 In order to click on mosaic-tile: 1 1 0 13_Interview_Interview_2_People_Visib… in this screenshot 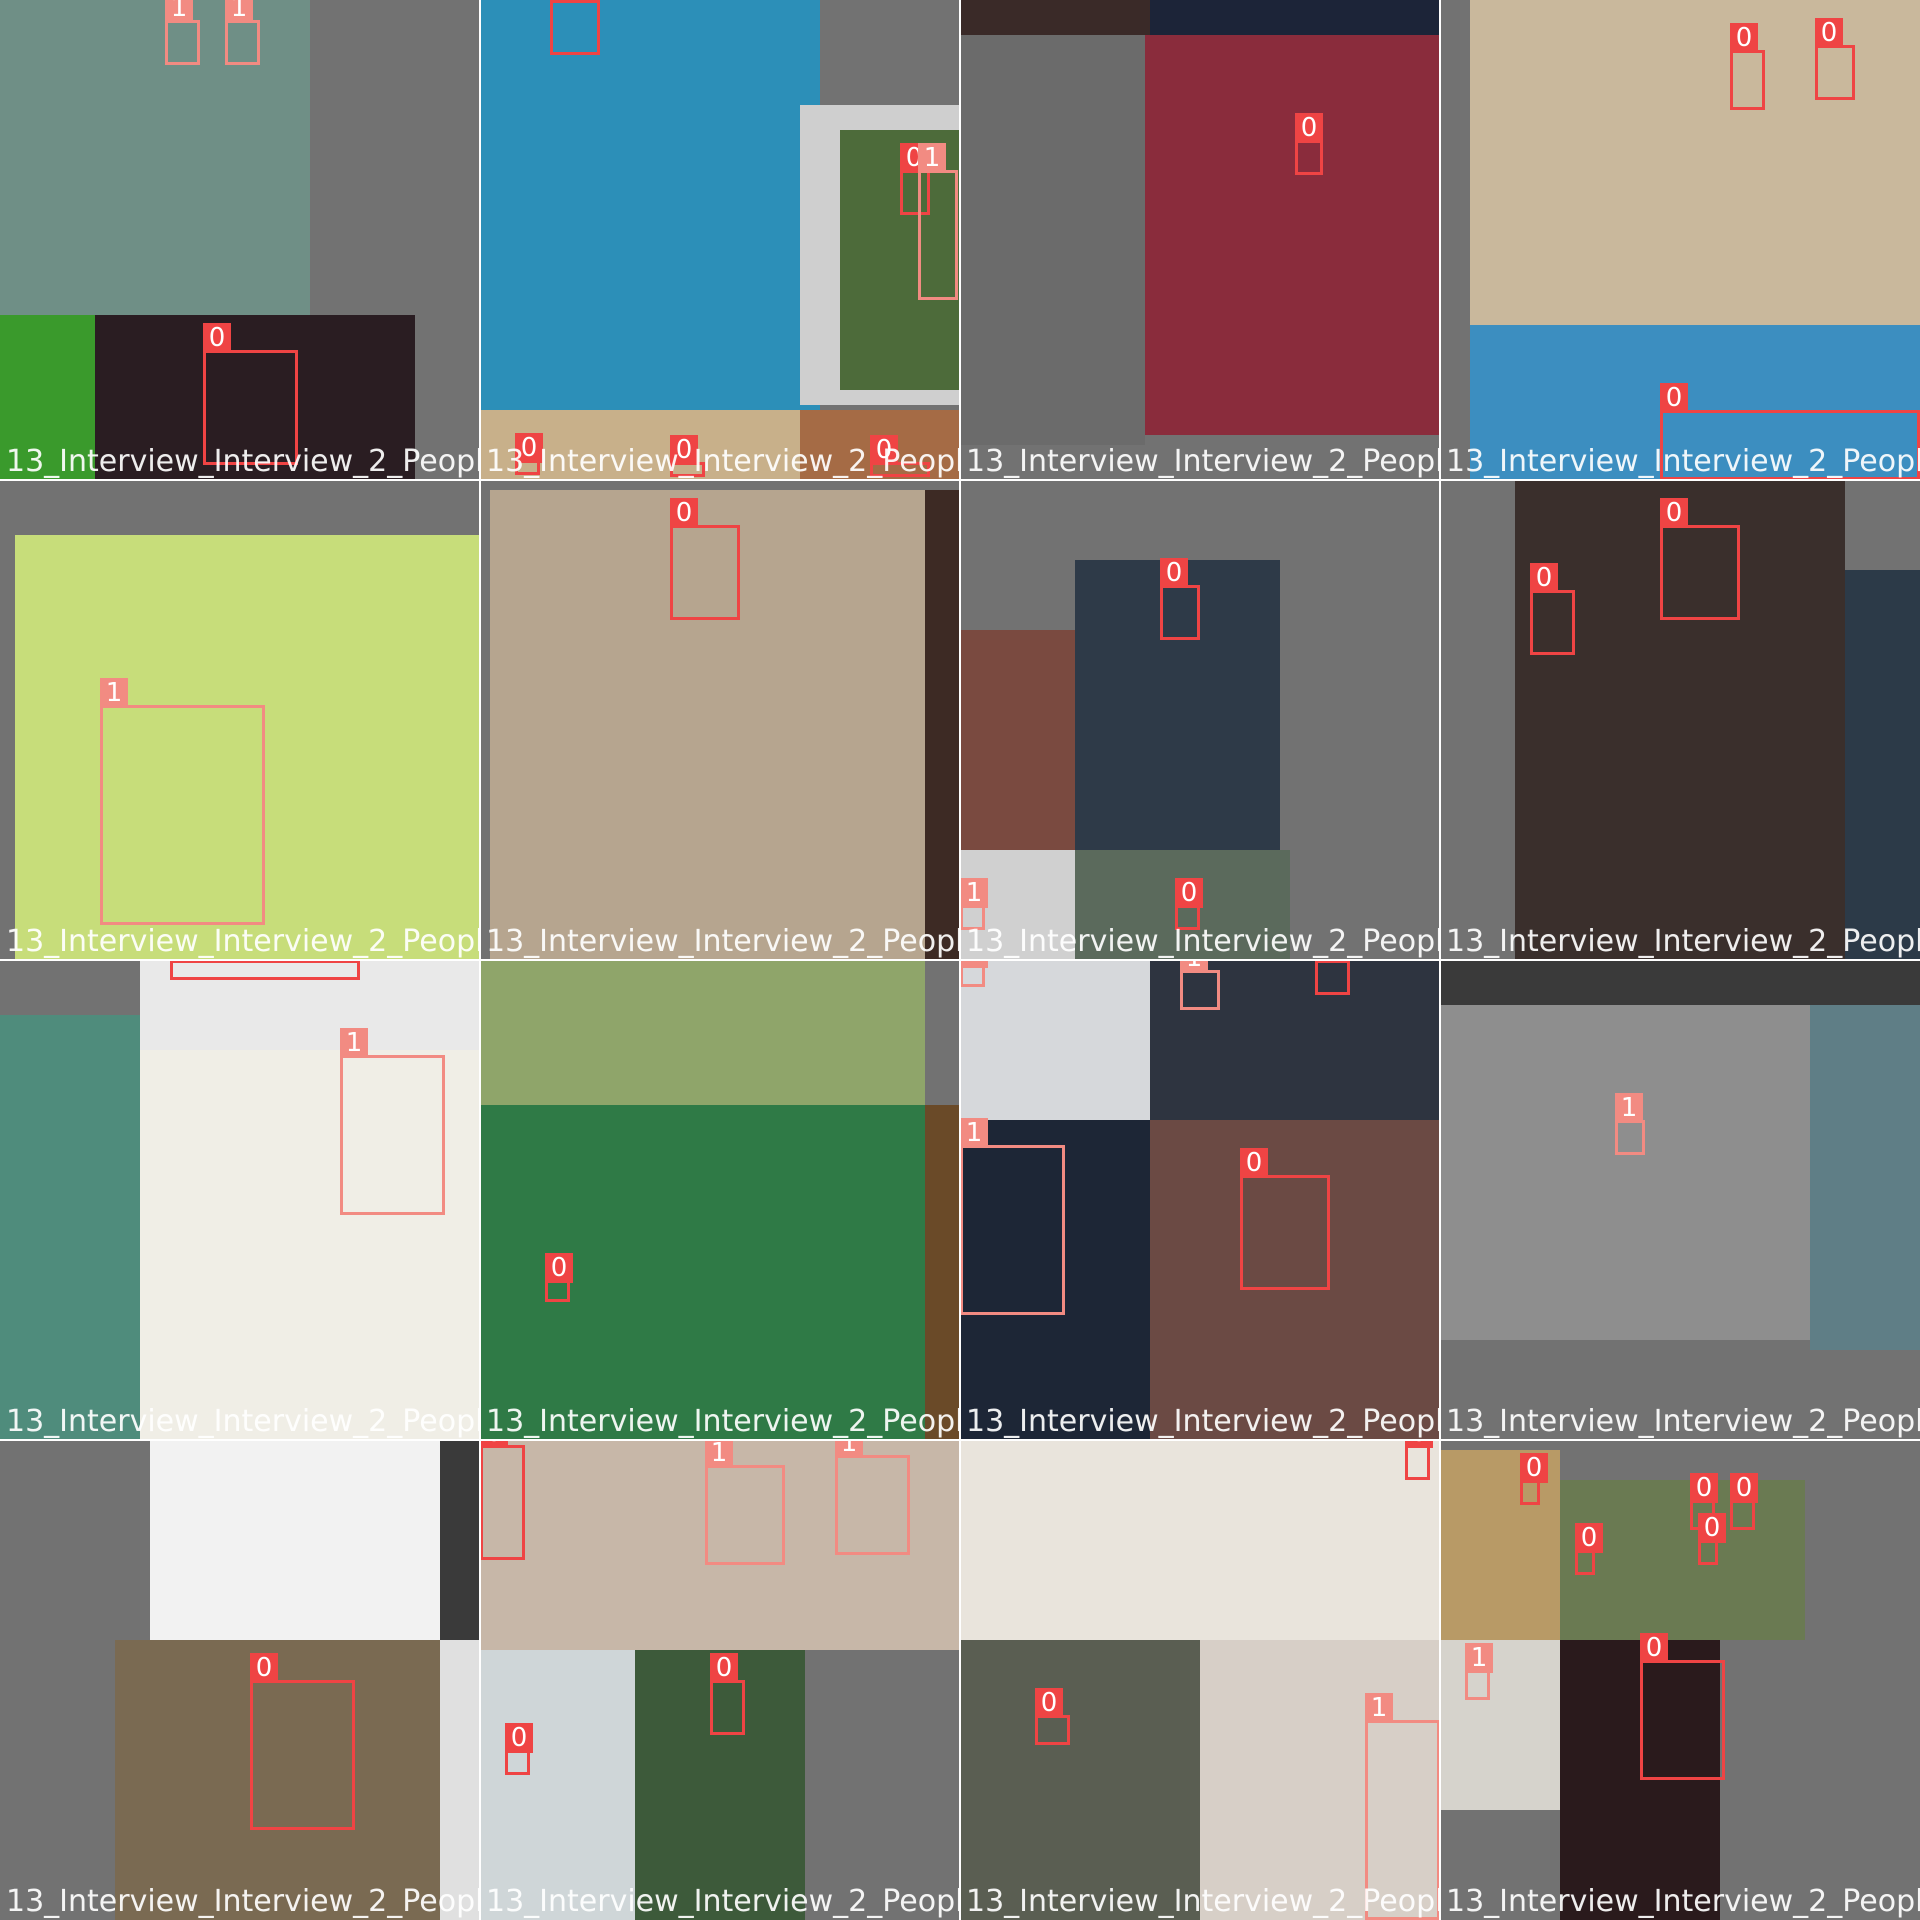, I will do `click(240, 240)`.